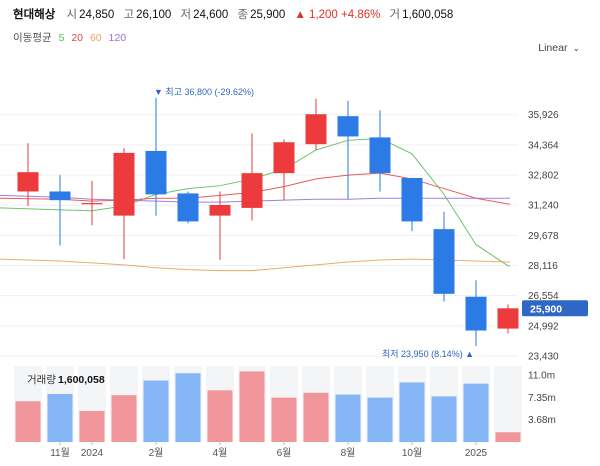 The width and height of the screenshot is (600, 466). I want to click on price-tick-label: 29,678, so click(543, 236).